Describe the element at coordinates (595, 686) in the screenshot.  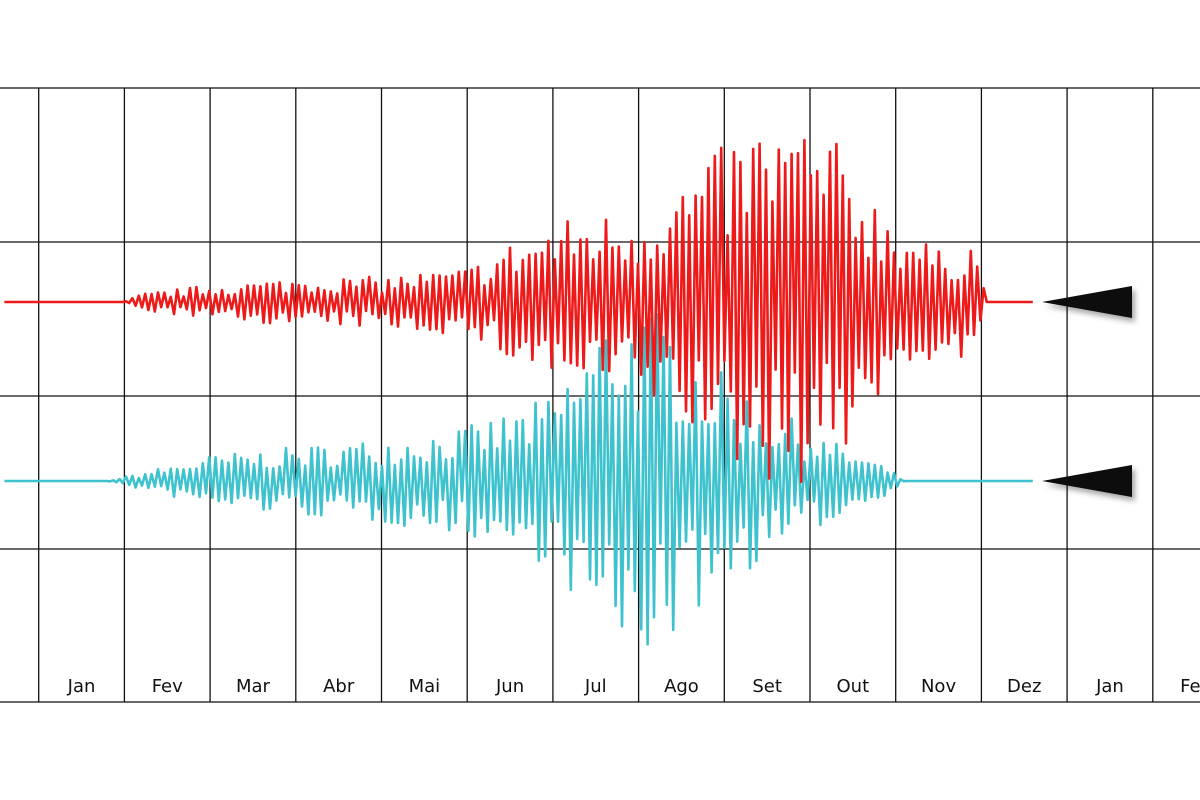
I see `month-label: Jul` at that location.